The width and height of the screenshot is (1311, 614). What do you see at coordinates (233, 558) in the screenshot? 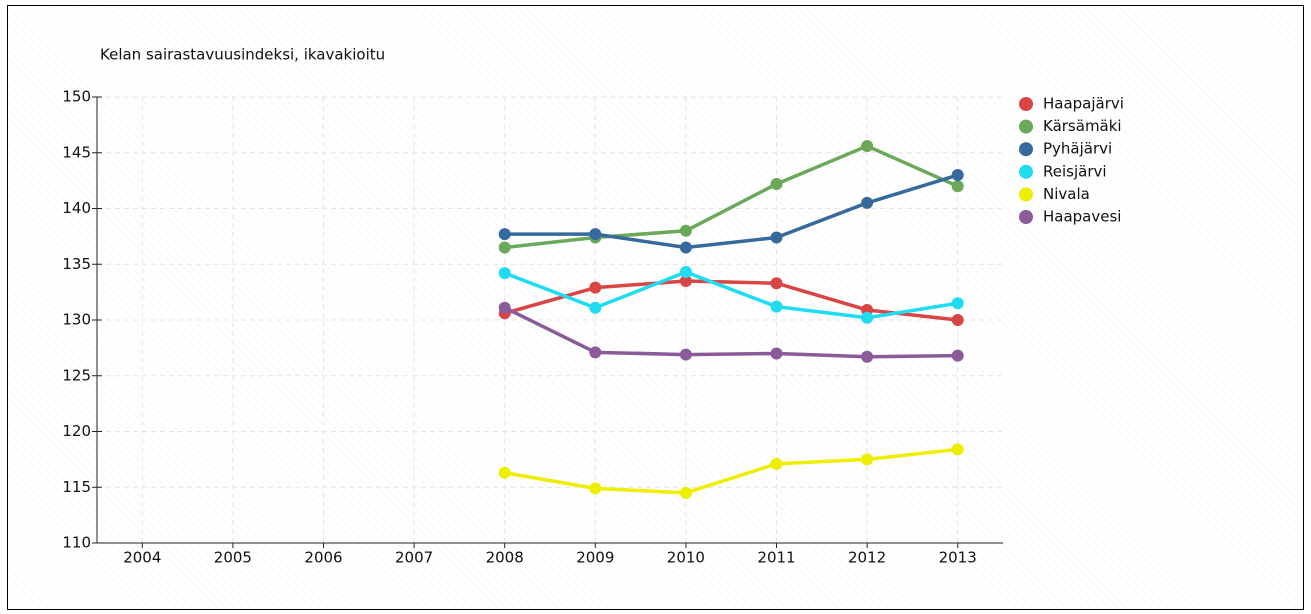
I see `x-tick-label: 2005` at bounding box center [233, 558].